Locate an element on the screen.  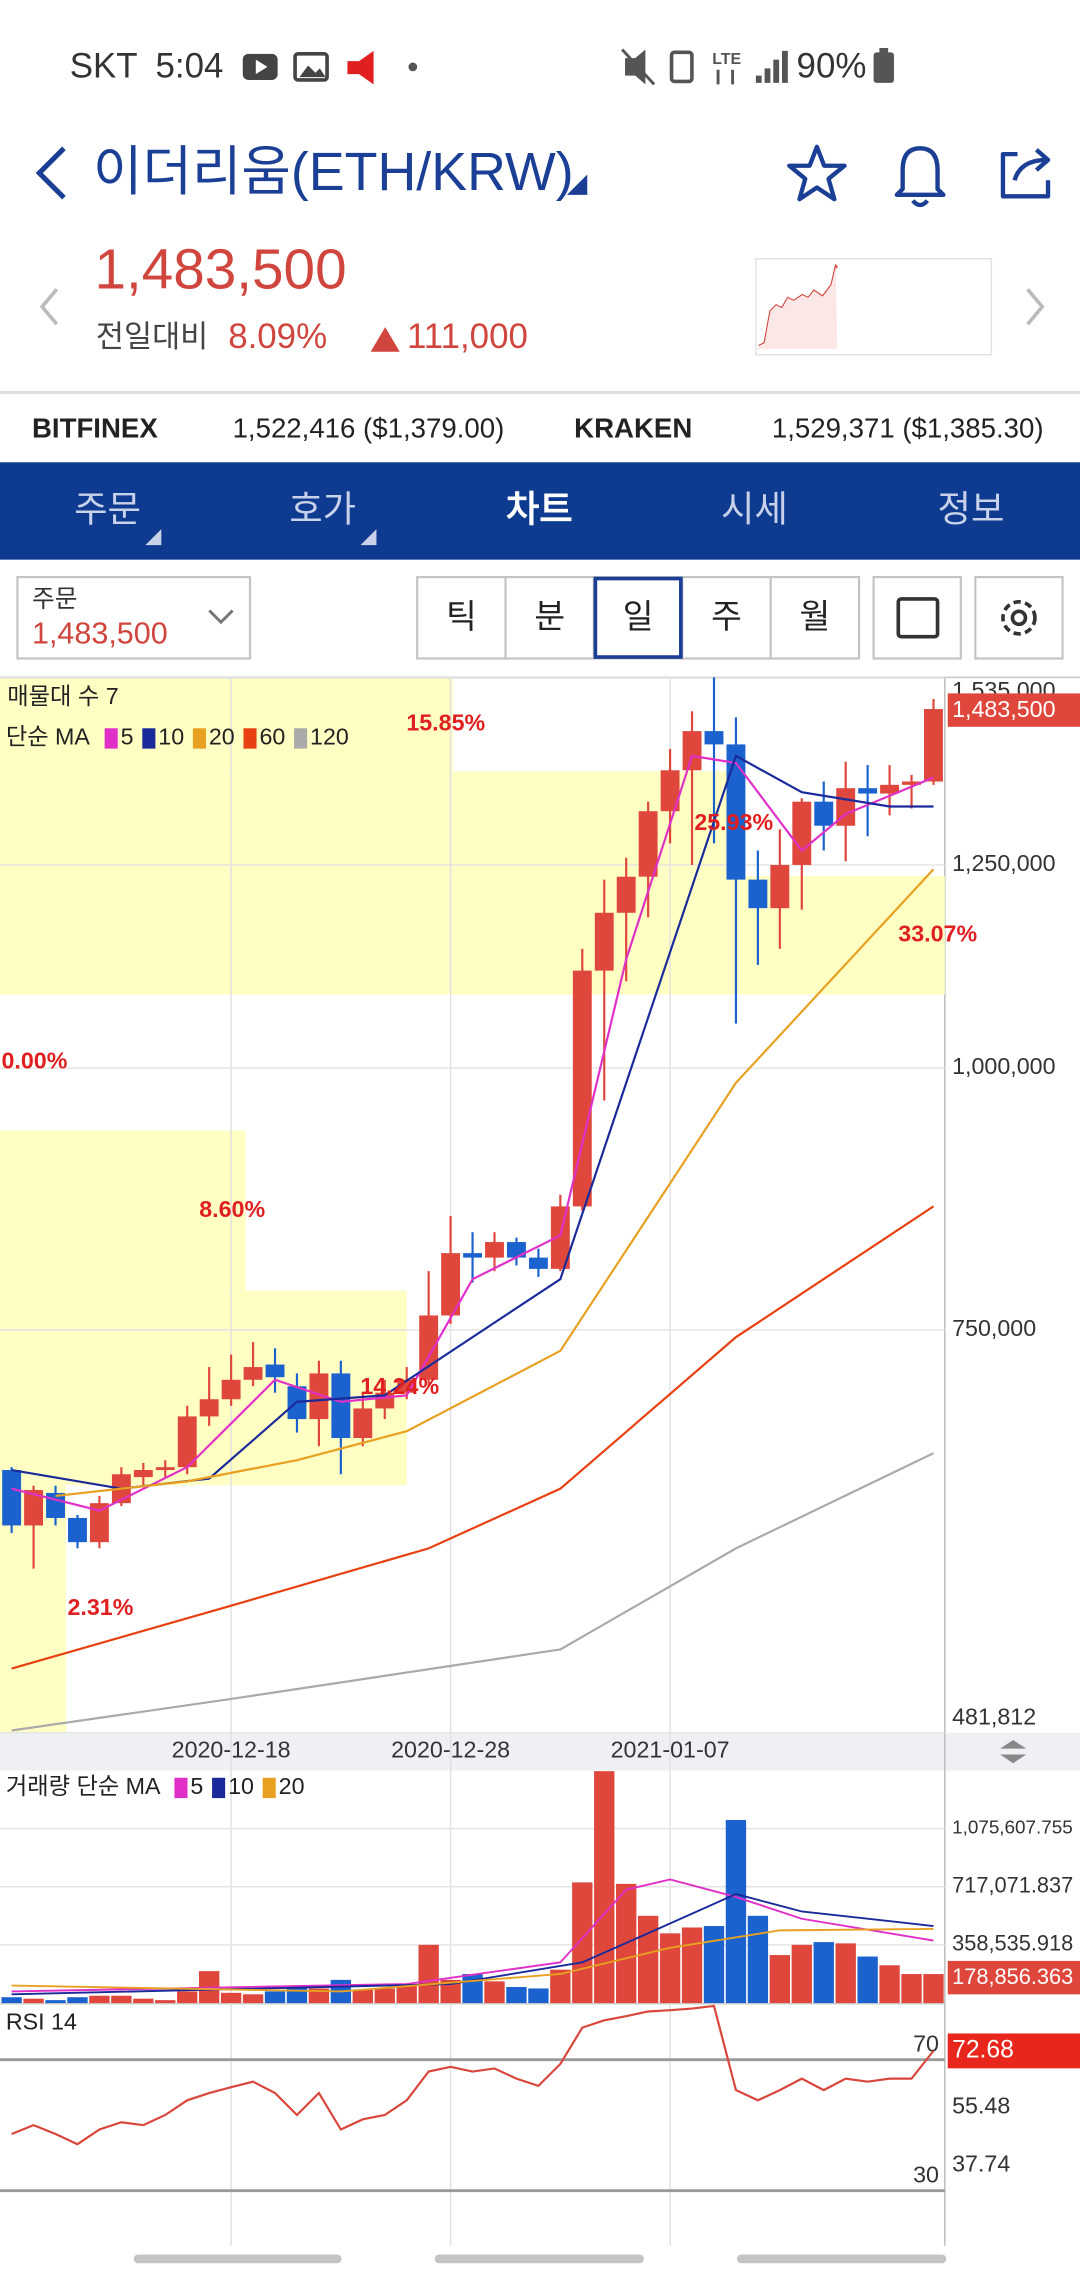
x-tick-label: 2020-12-28 is located at coordinates (450, 1750).